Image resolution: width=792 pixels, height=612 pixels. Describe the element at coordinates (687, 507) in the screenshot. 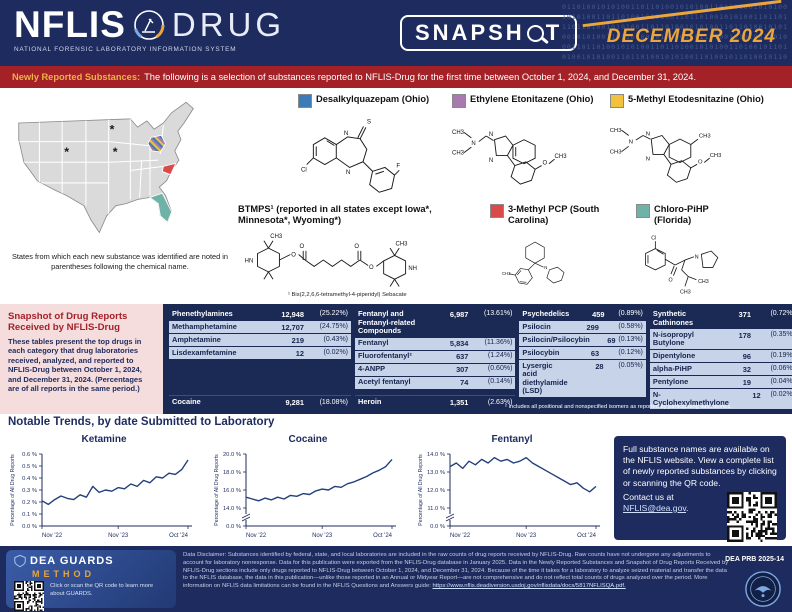

I see `contact-suffix: .` at that location.